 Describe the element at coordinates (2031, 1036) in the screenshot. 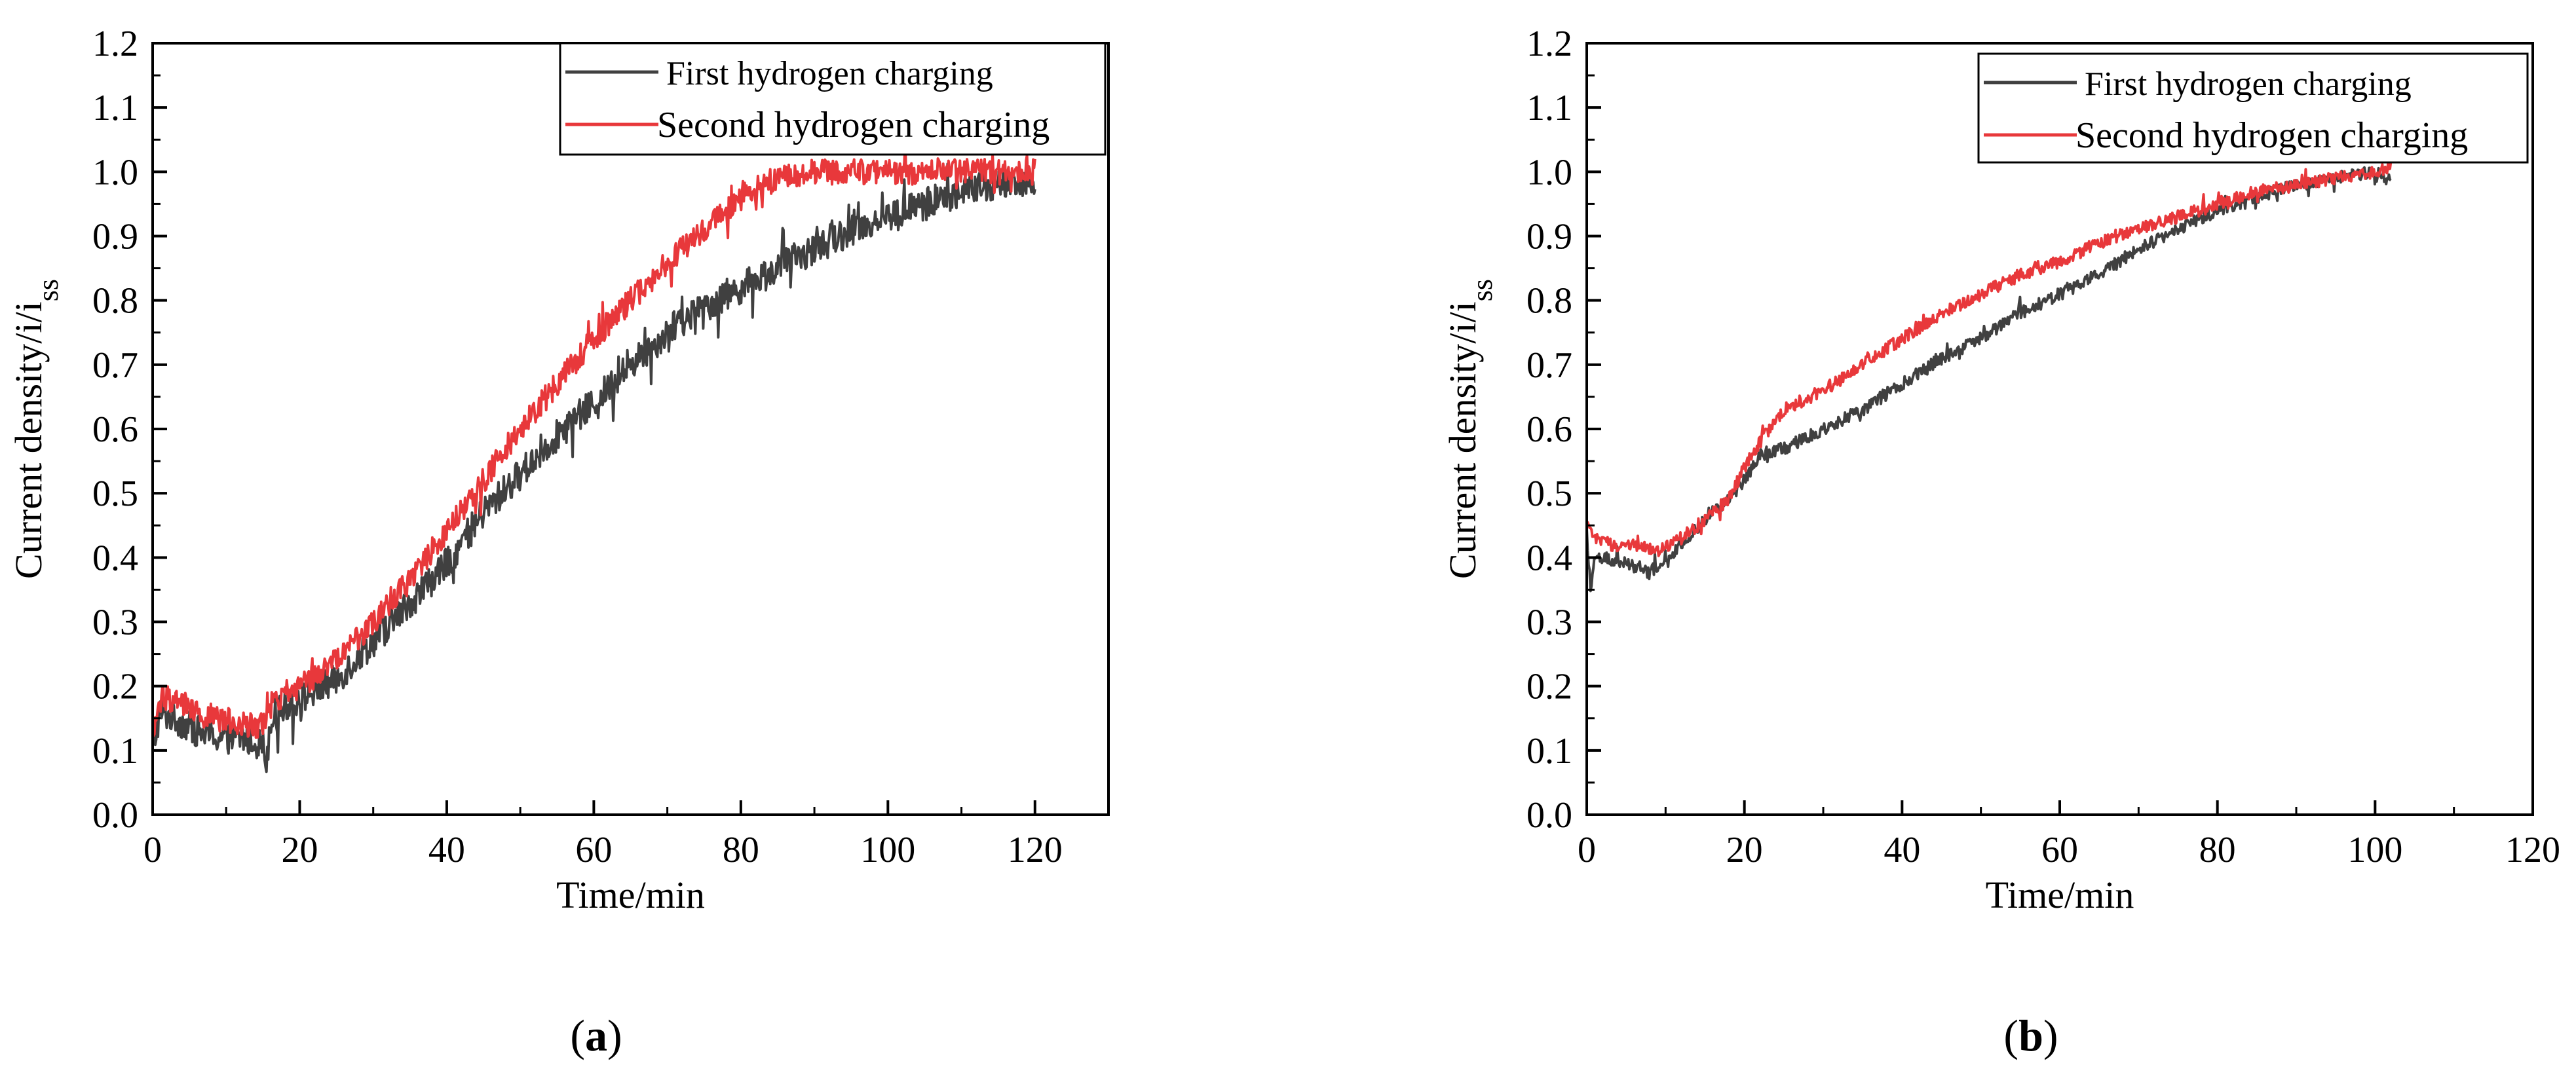

I see `panel-label: (b)` at that location.